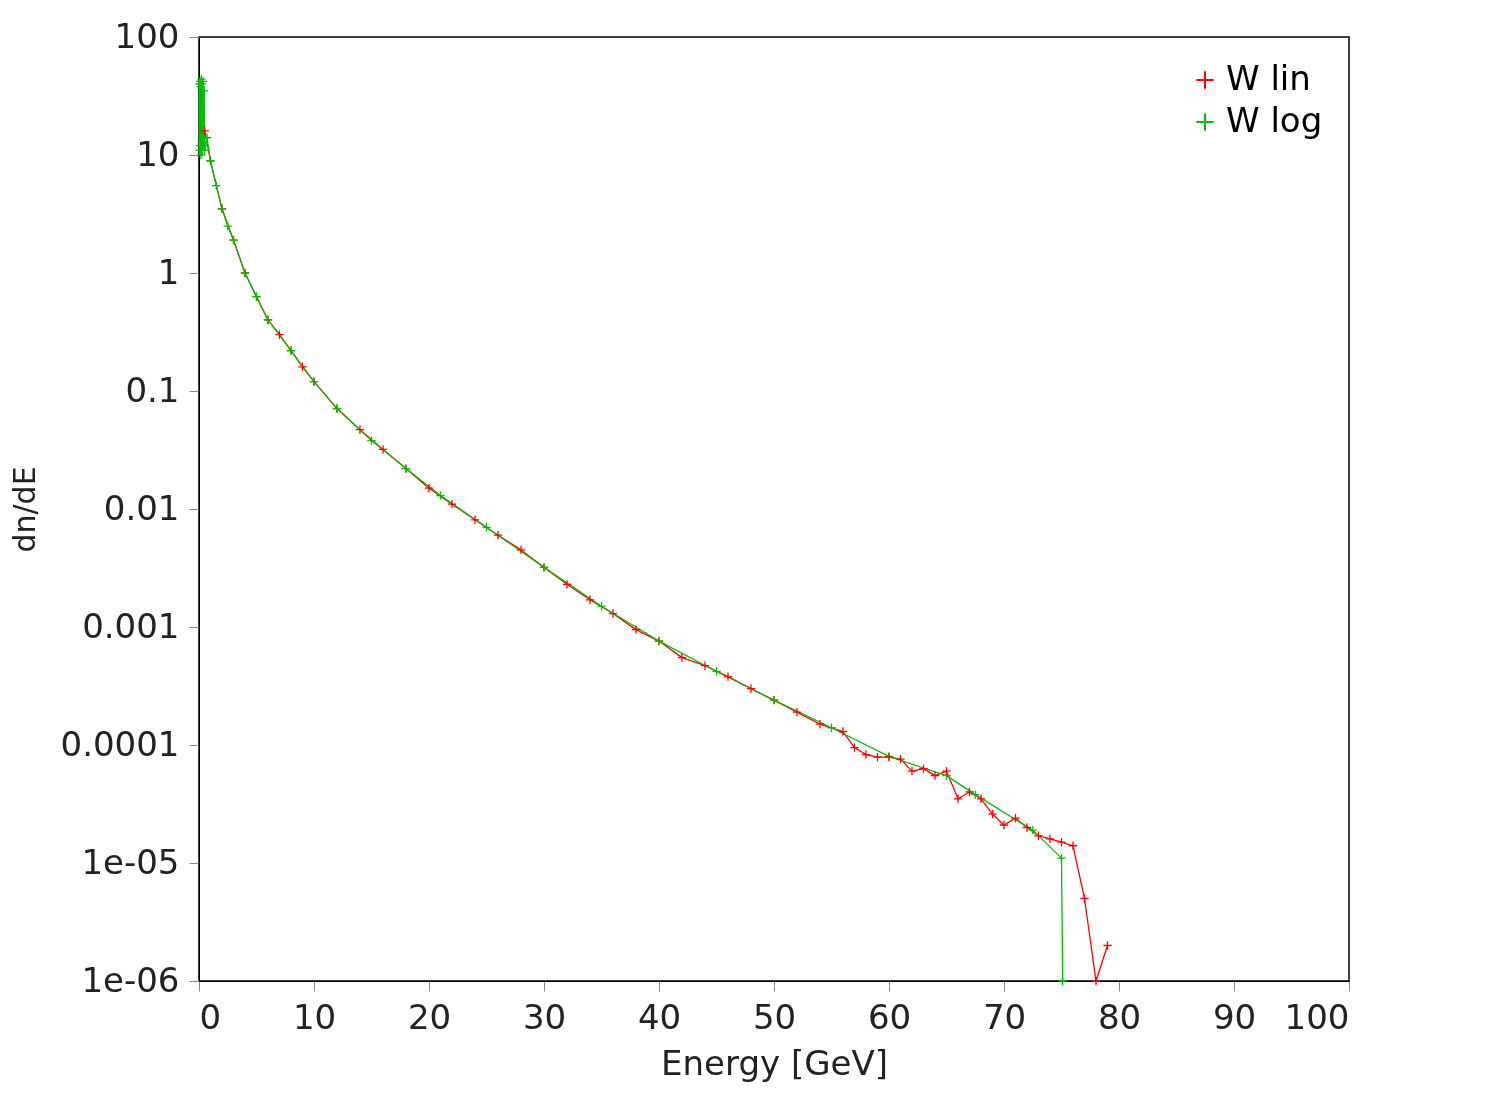 The height and width of the screenshot is (1104, 1491). I want to click on x-tick-label: 60, so click(889, 1016).